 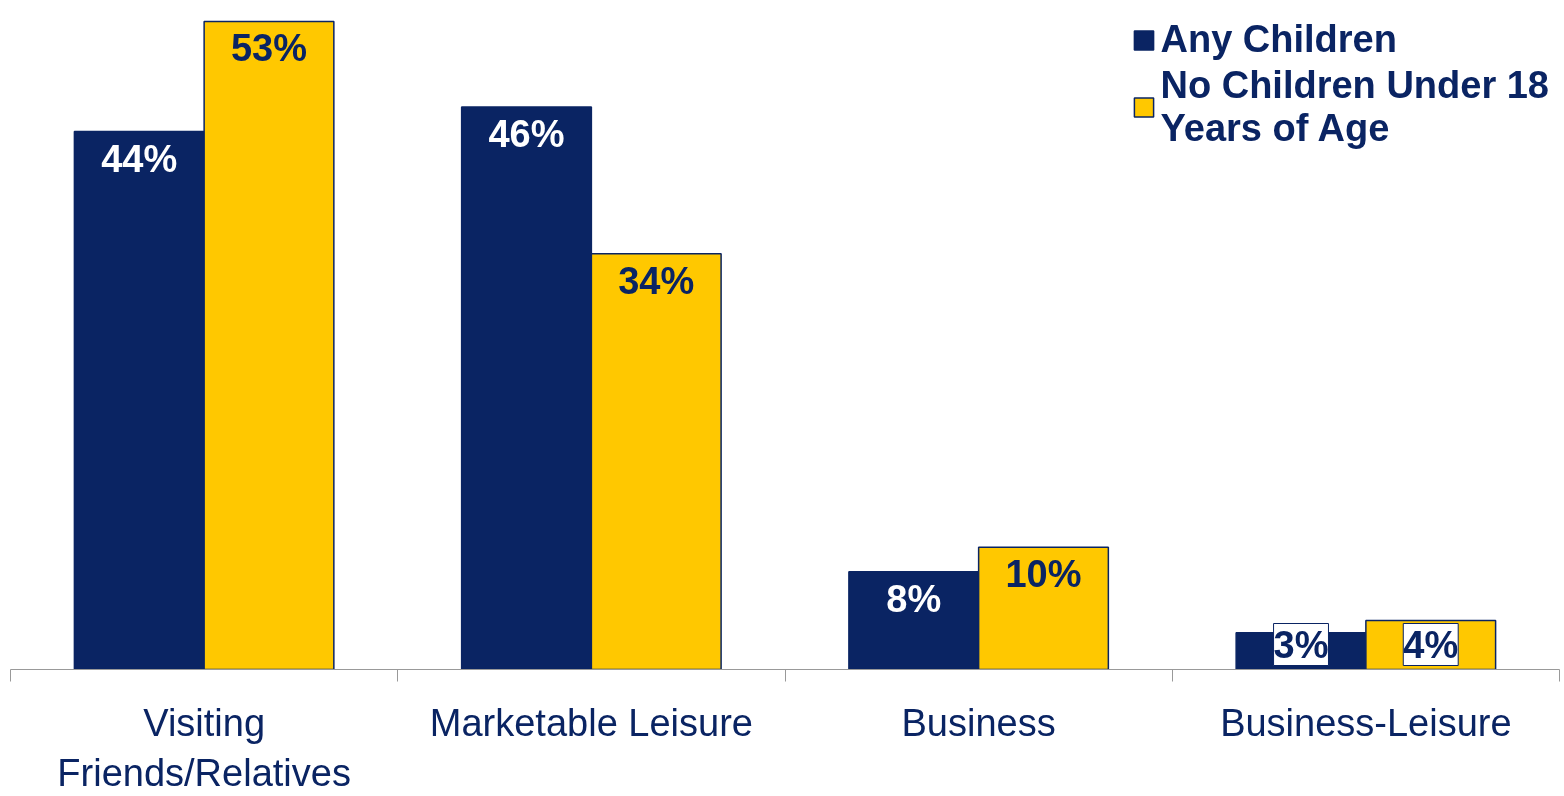 What do you see at coordinates (139, 158) in the screenshot?
I see `data-label: 44%` at bounding box center [139, 158].